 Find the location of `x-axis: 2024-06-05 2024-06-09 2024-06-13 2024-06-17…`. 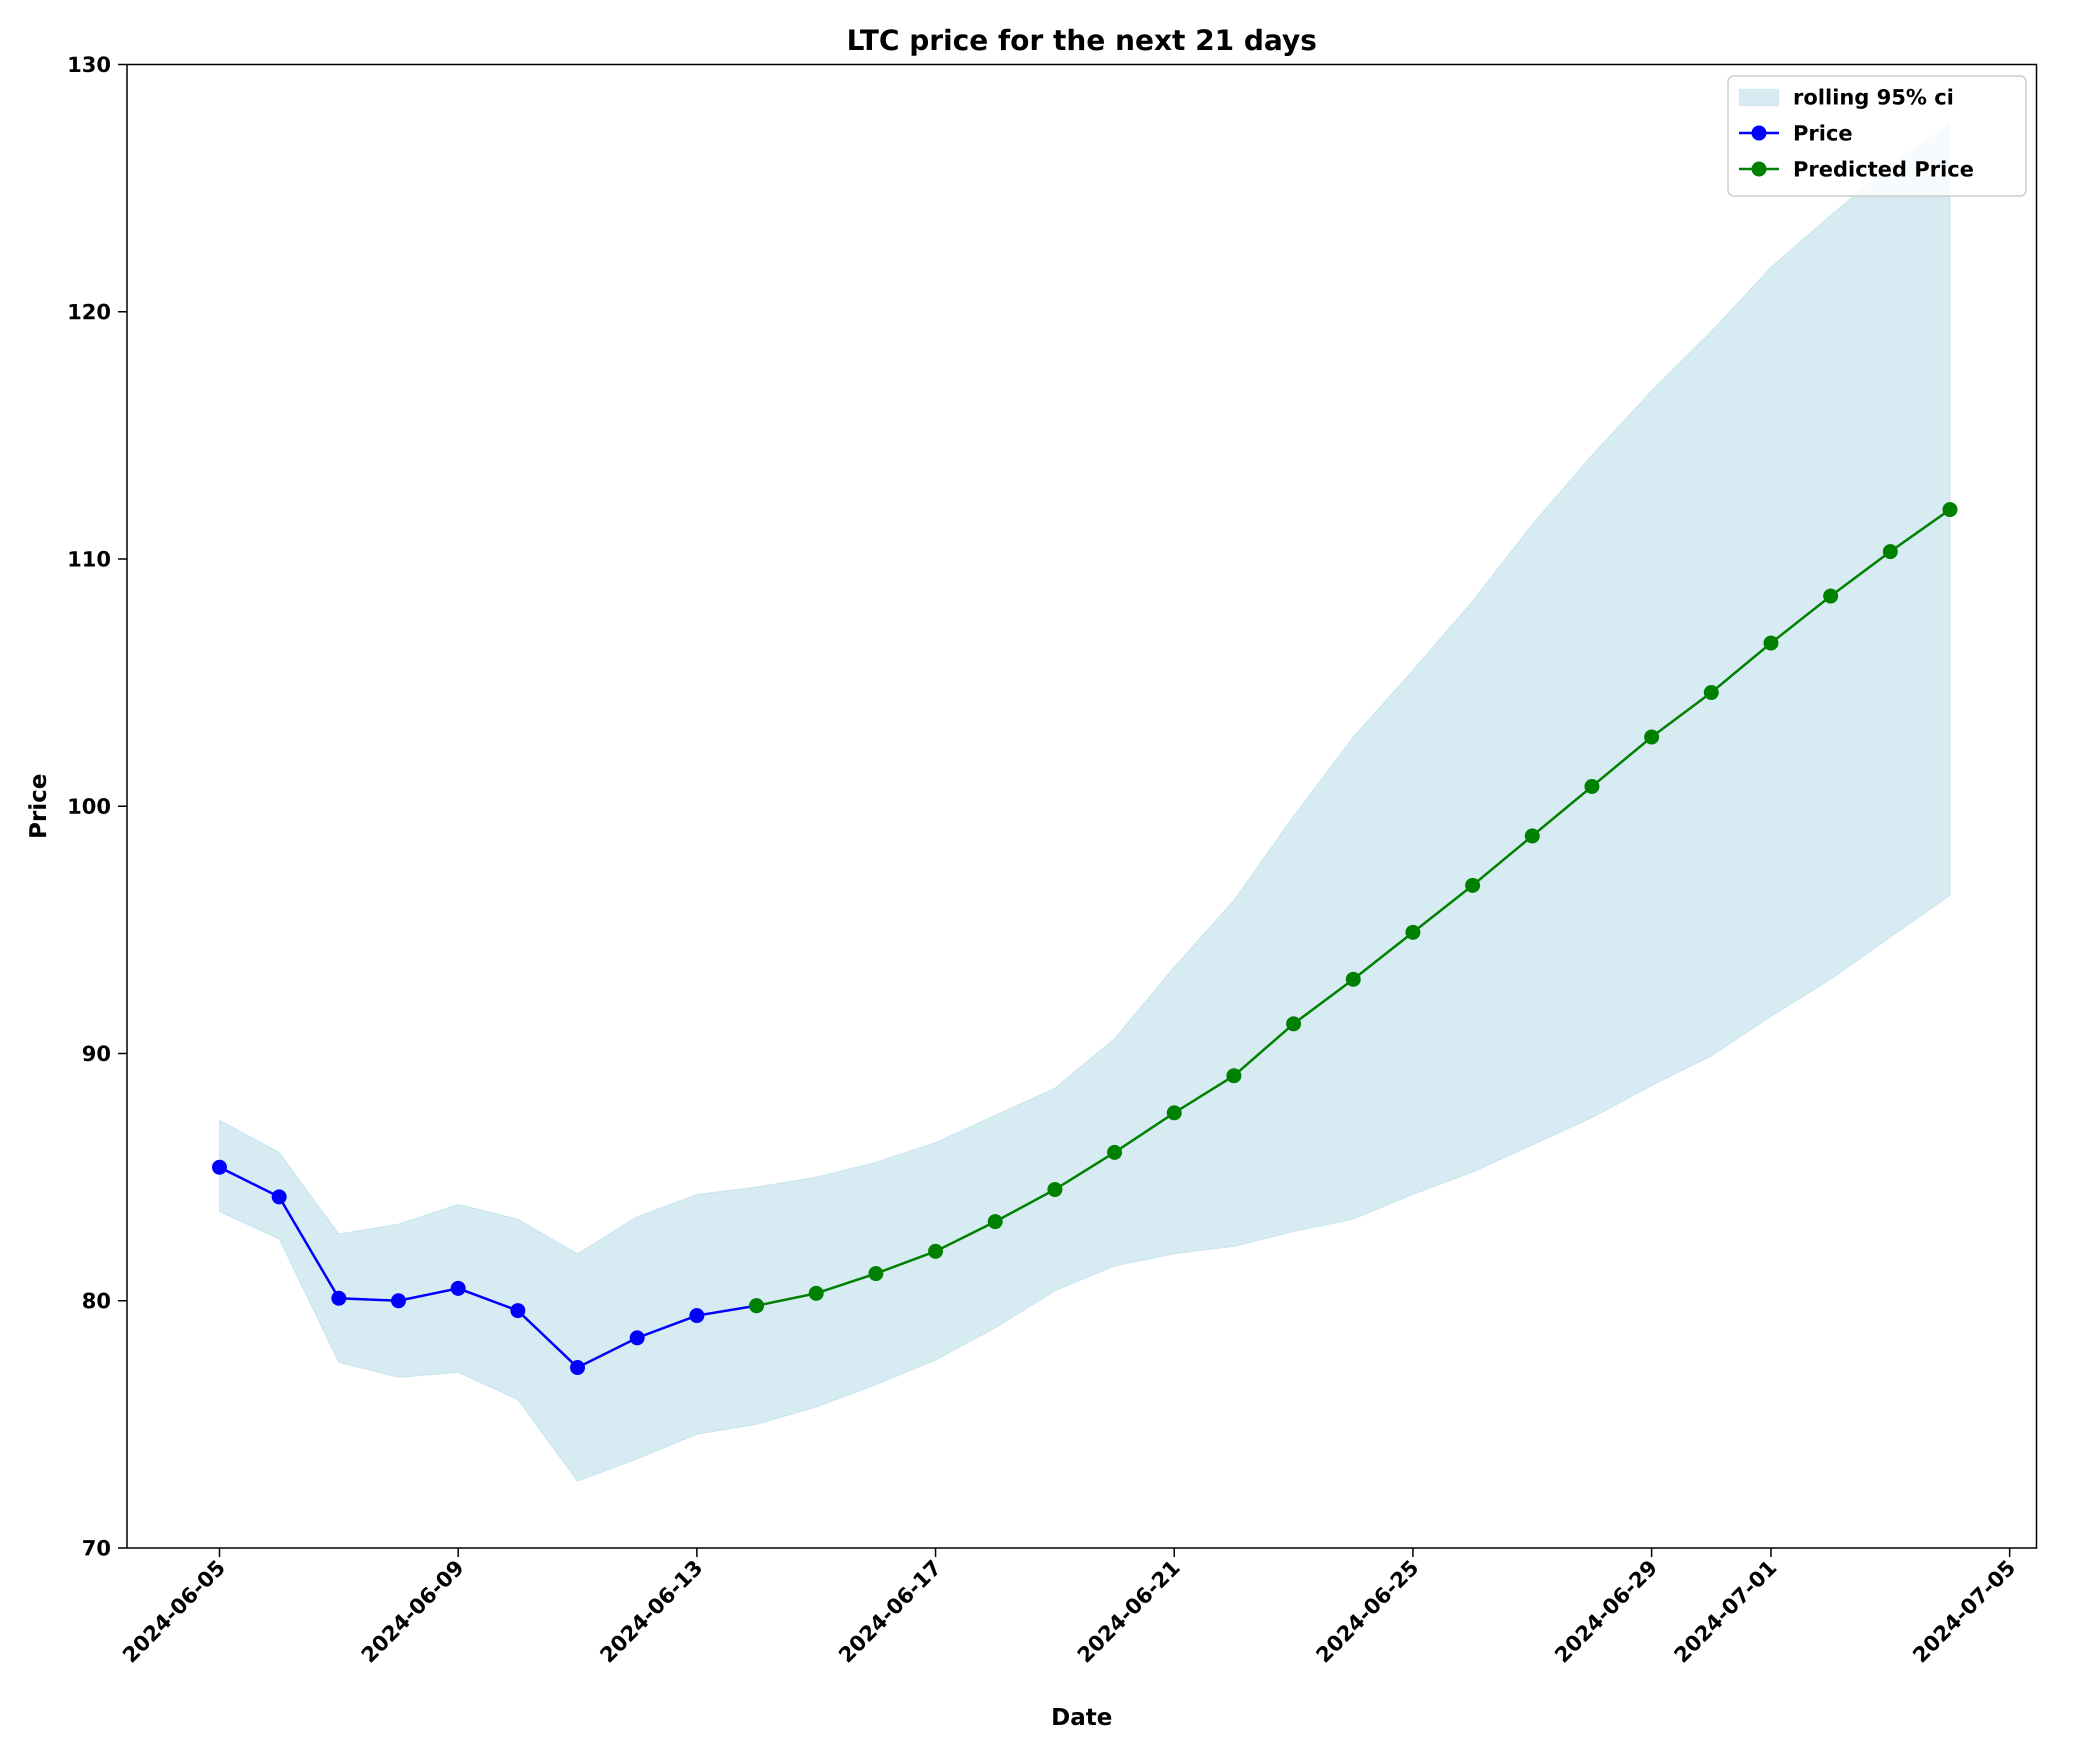

x-axis: 2024-06-05 2024-06-09 2024-06-13 2024-06-17… is located at coordinates (1069, 1608).